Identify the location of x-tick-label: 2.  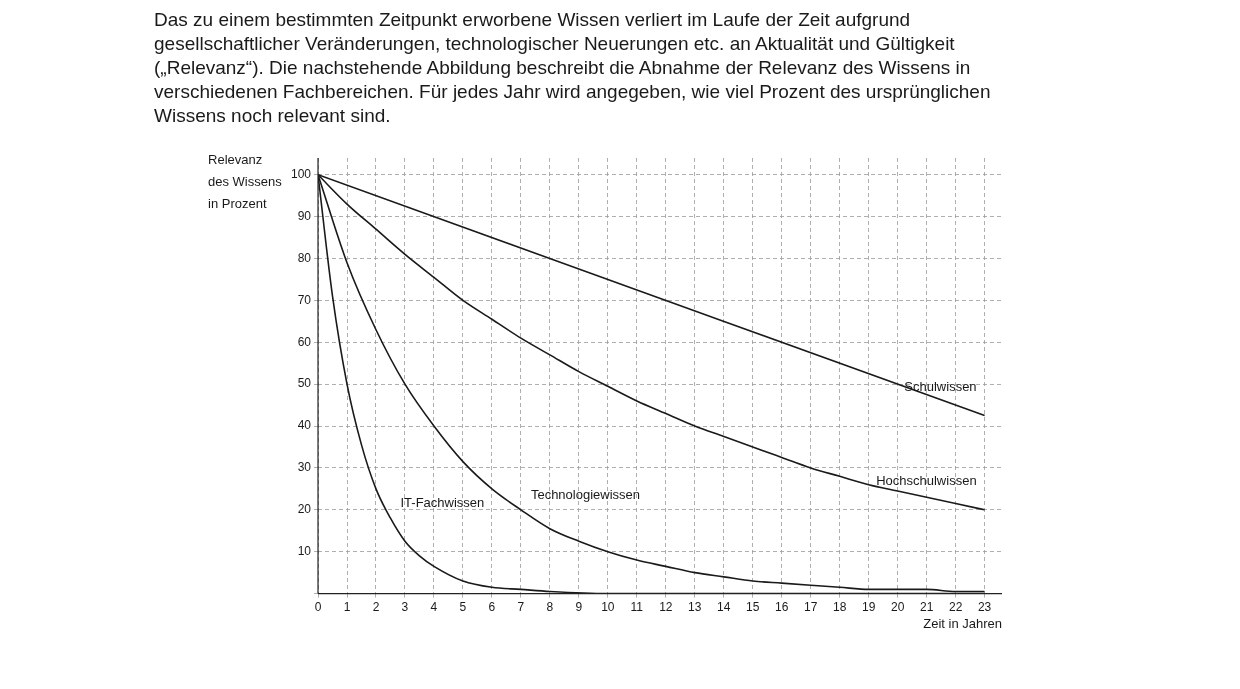
(376, 607).